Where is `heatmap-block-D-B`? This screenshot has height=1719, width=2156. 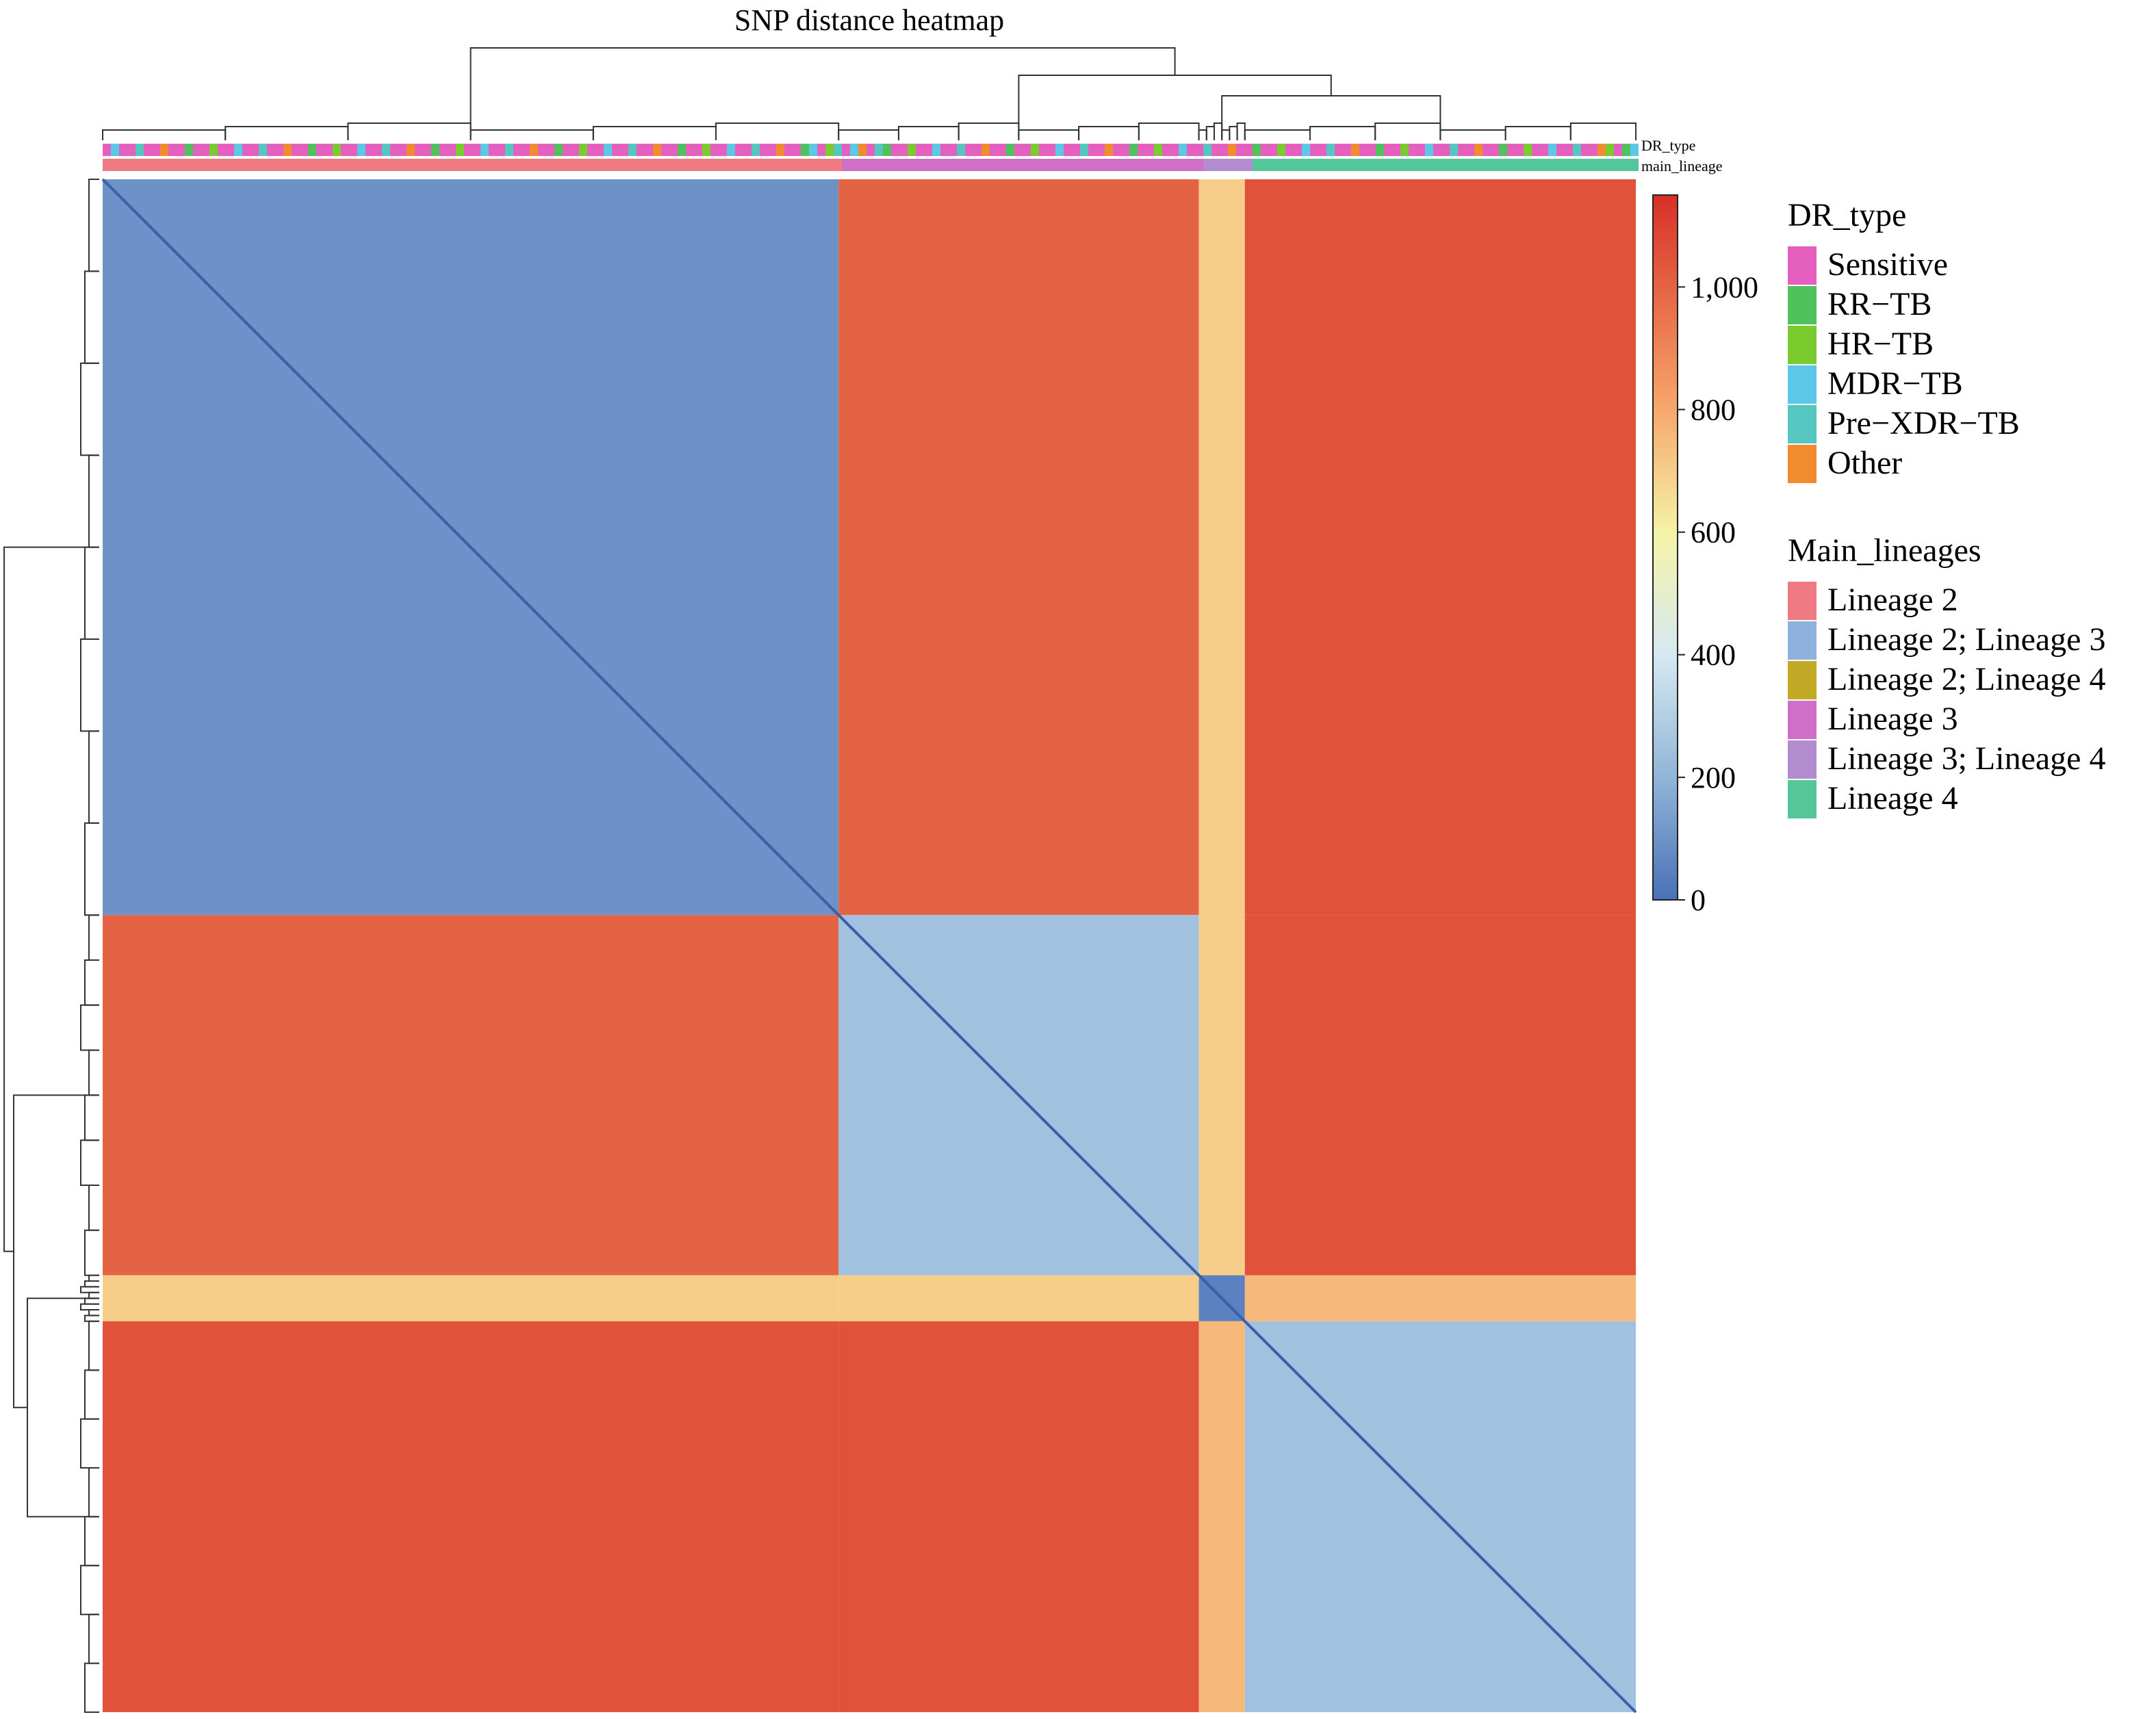
heatmap-block-D-B is located at coordinates (1019, 1516).